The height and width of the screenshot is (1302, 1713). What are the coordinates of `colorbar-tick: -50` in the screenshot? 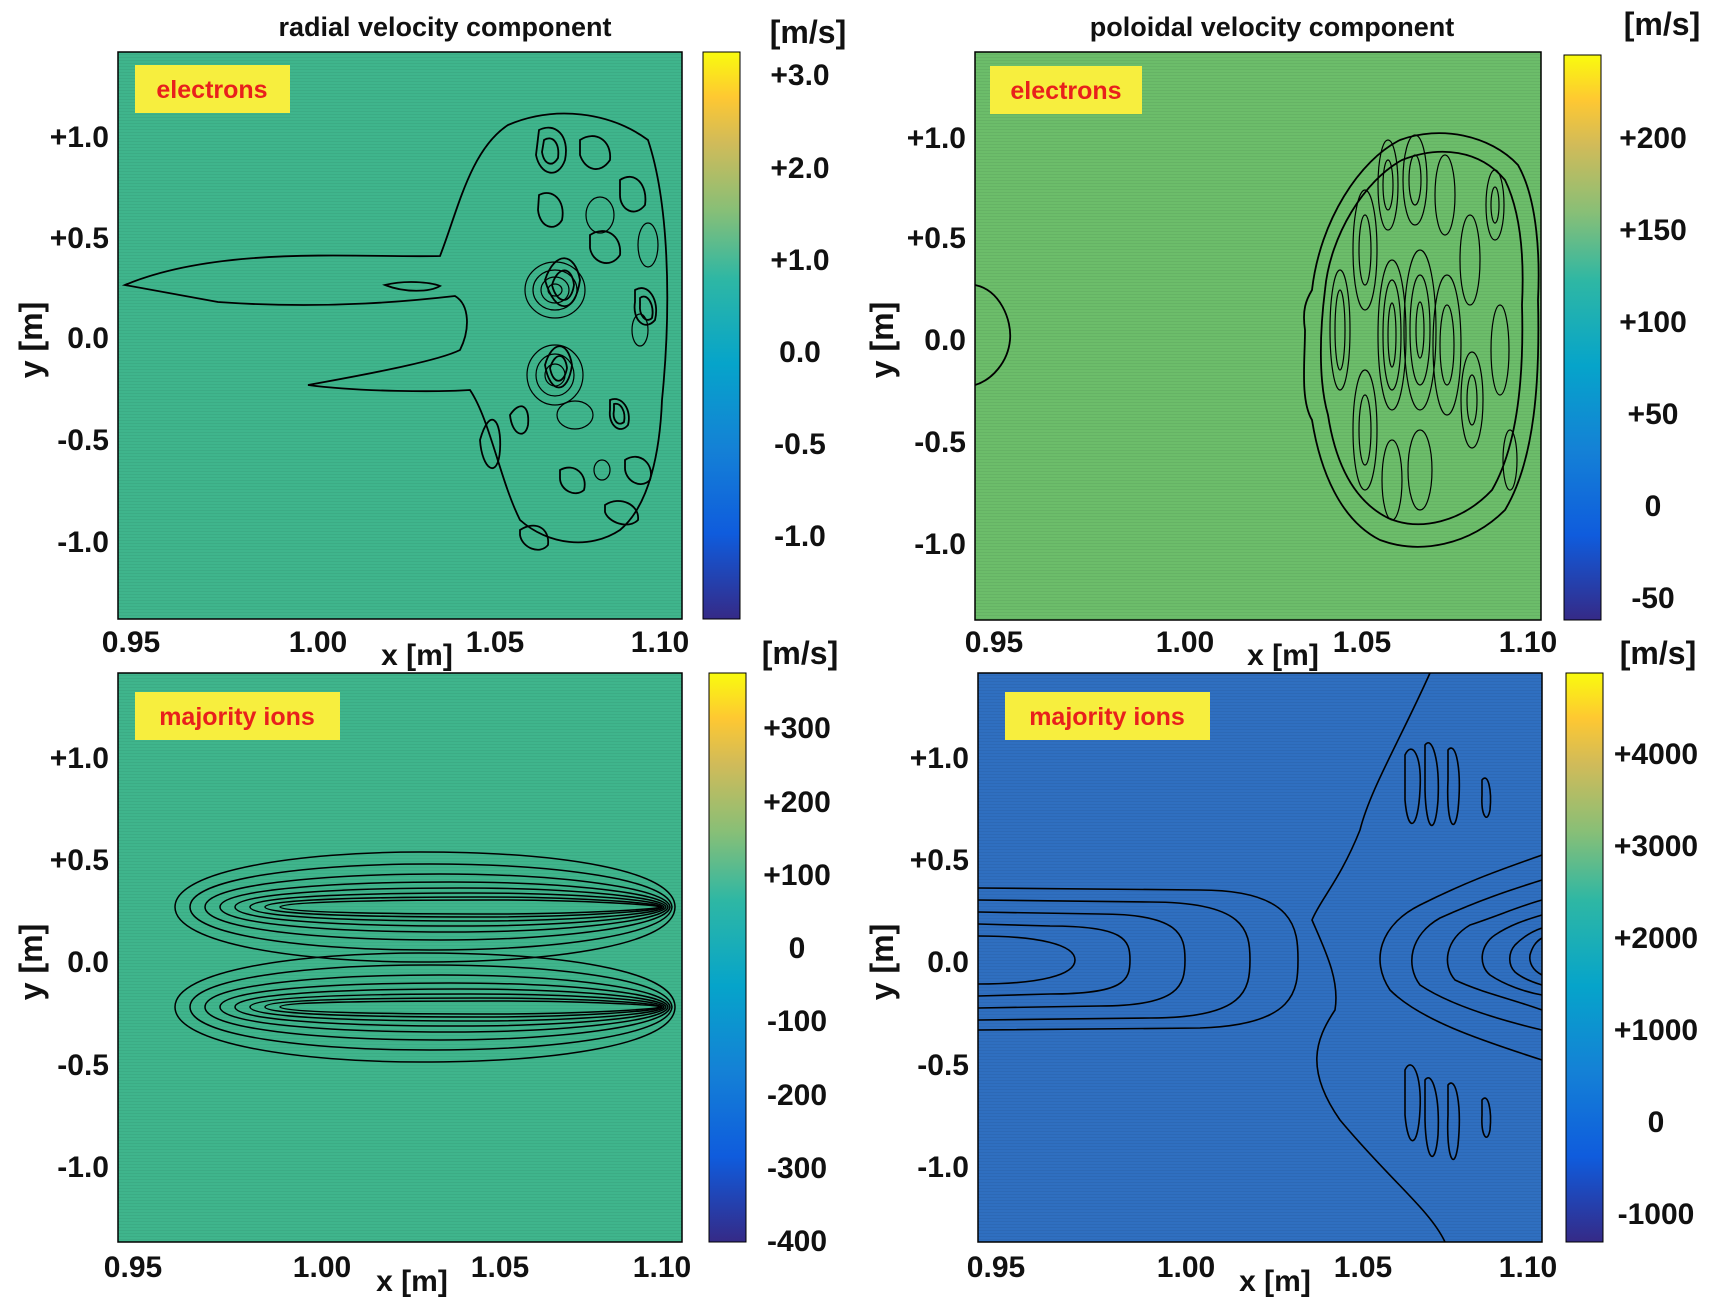 It's located at (1652, 598).